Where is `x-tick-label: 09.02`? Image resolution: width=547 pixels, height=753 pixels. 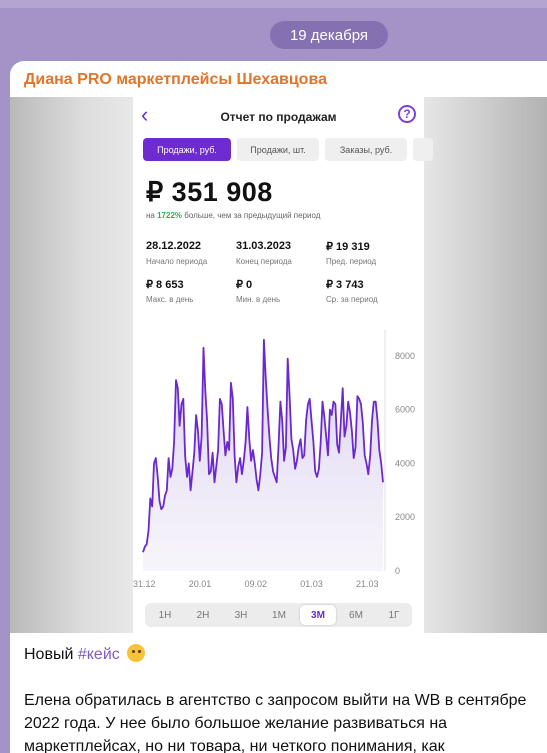 x-tick-label: 09.02 is located at coordinates (256, 584).